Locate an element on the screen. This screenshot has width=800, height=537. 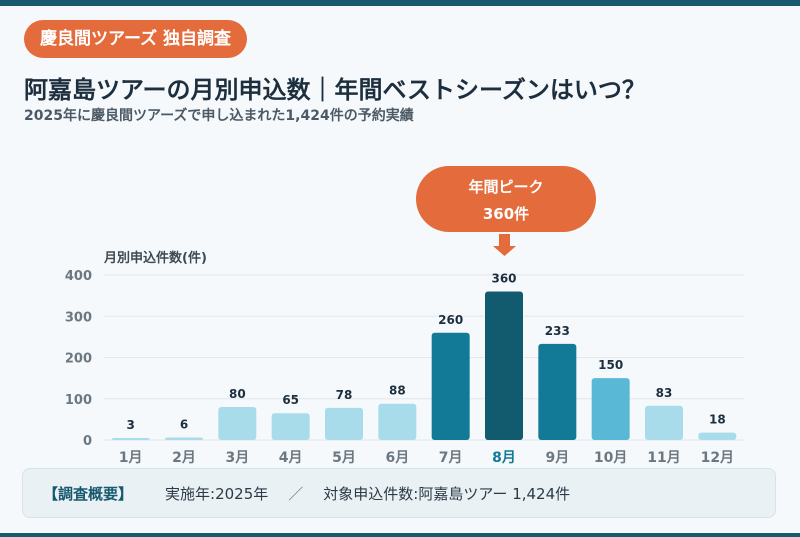
x-tick-label: 7月 is located at coordinates (451, 458).